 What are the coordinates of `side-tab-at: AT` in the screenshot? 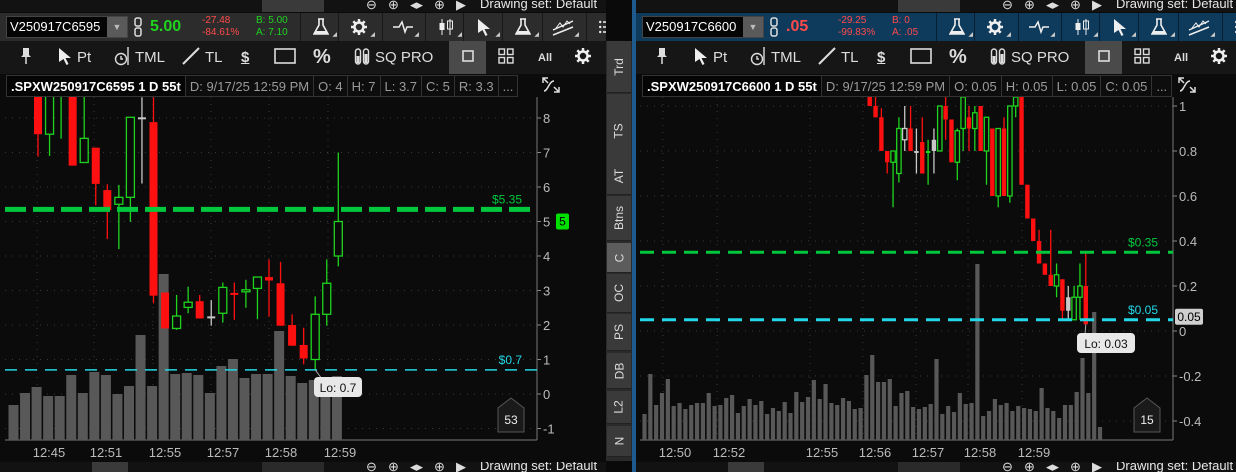 It's located at (619, 176).